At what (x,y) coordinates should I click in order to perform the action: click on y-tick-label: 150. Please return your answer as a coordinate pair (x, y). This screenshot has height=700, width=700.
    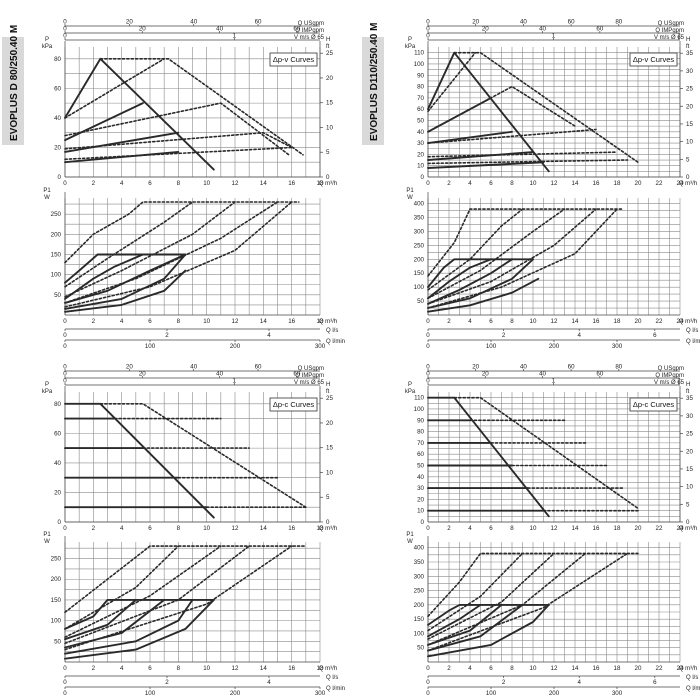
    Looking at the image, I should click on (419, 619).